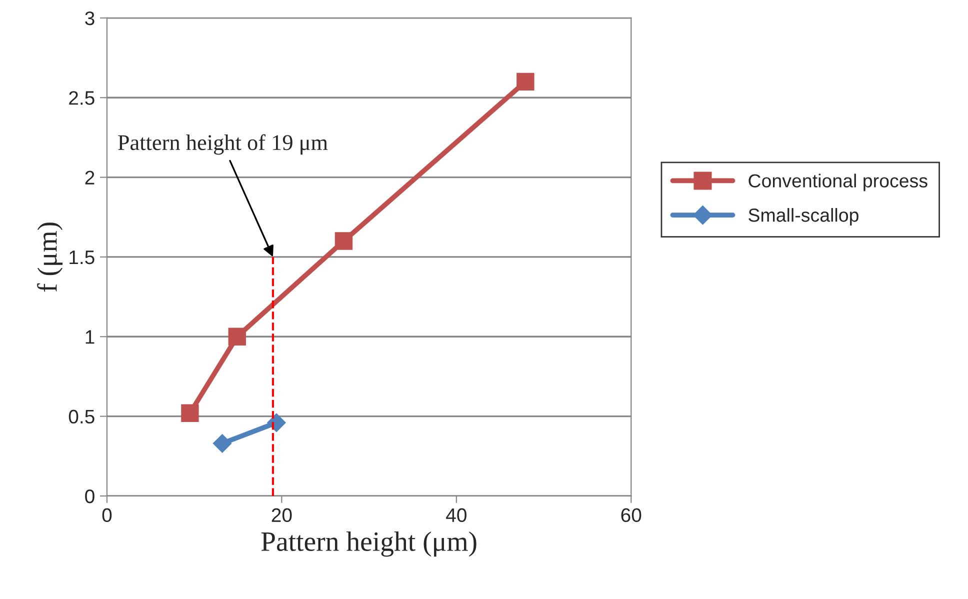 This screenshot has width=968, height=599. Describe the element at coordinates (631, 515) in the screenshot. I see `x-tick-label: 60` at that location.